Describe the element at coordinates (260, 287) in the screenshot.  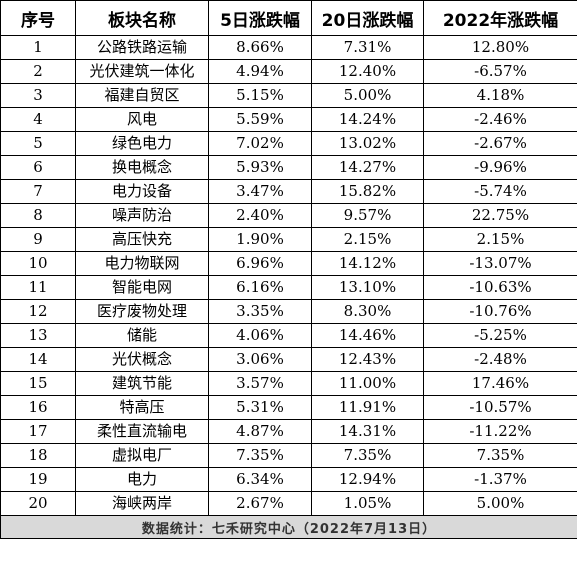
I see `cell-5day-change: 6.16%` at that location.